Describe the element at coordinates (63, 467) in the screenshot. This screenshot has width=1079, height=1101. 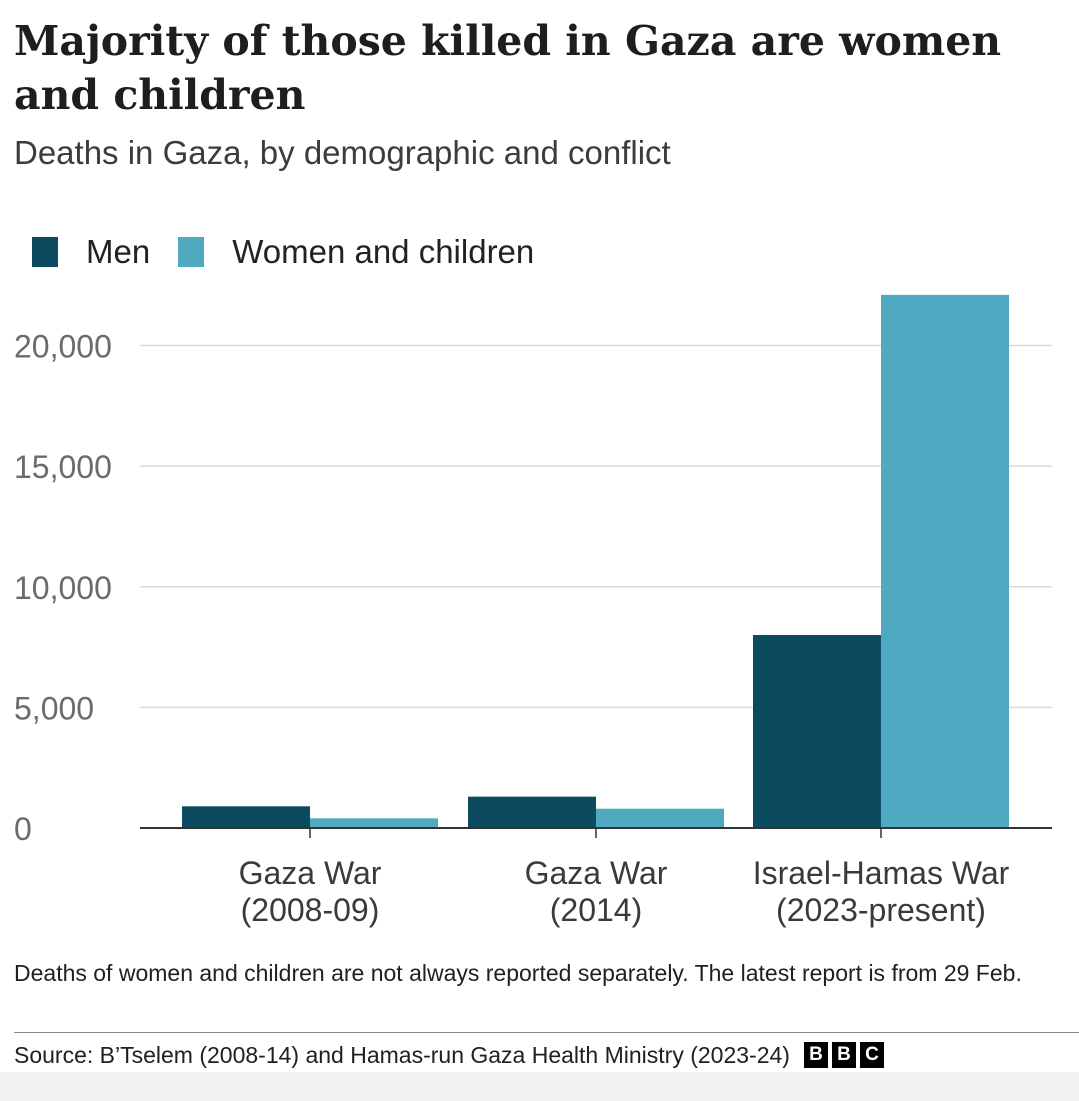
I see `y-tick-label-15000: 15,000` at that location.